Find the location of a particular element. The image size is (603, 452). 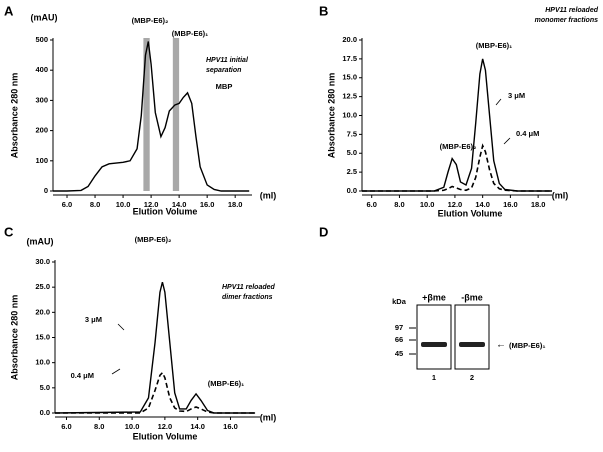

y-tick-label: 7.5 is located at coordinates (352, 133).